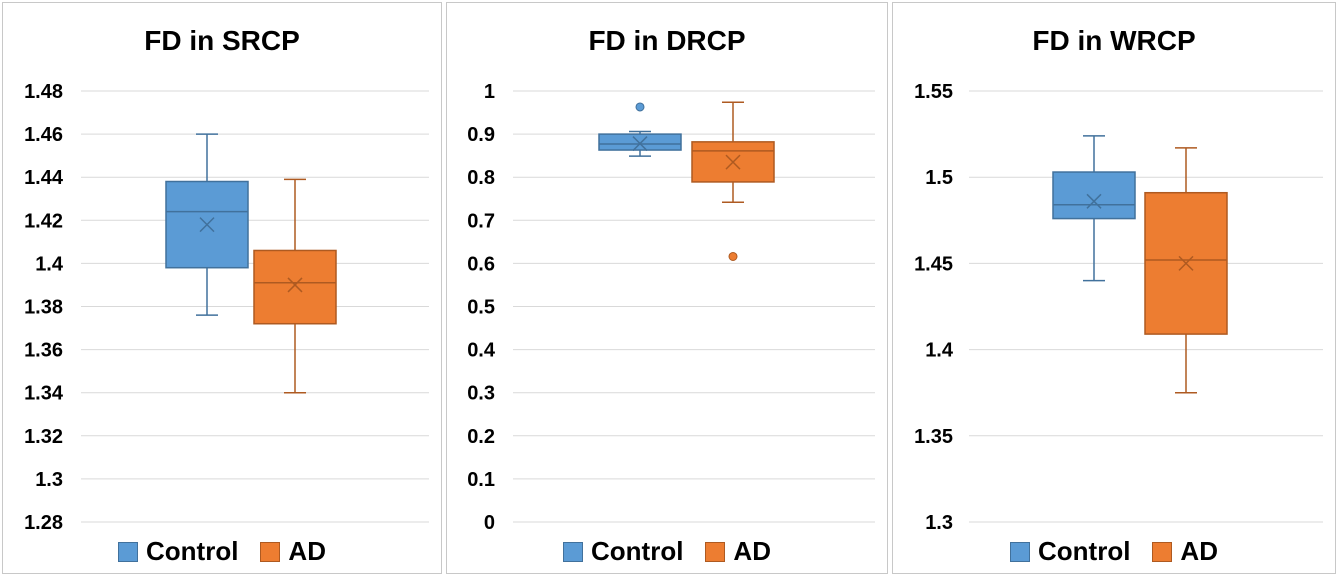 The image size is (1339, 579). Describe the element at coordinates (43, 135) in the screenshot. I see `y-tick-label: 1.46` at that location.